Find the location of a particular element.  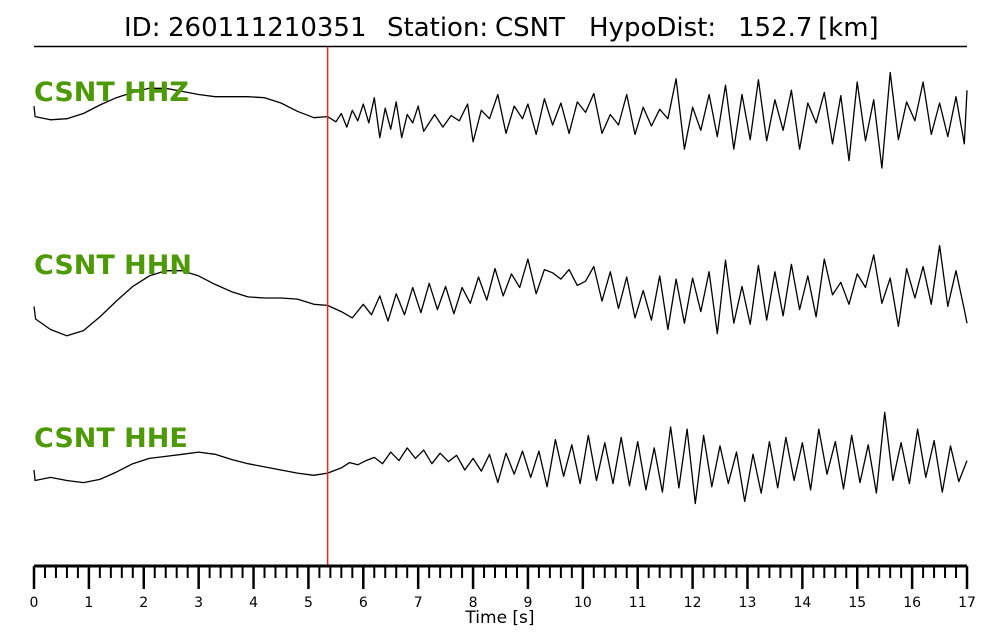

title-id-label: ID: is located at coordinates (142, 28).